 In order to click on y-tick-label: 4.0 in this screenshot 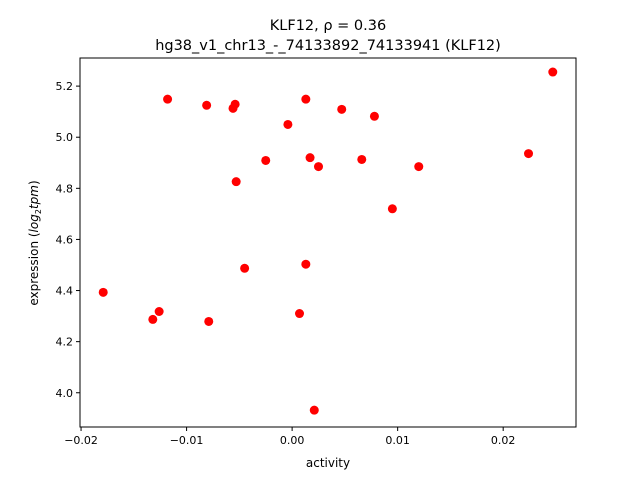, I will do `click(65, 393)`.